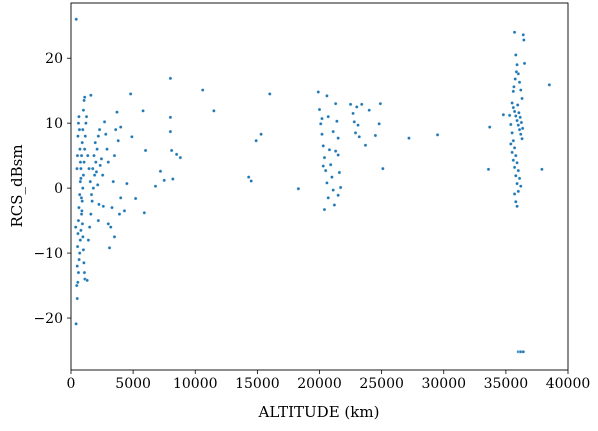 This screenshot has height=431, width=598. What do you see at coordinates (17, 185) in the screenshot?
I see `y-axis-label: RCS_dBsm` at bounding box center [17, 185].